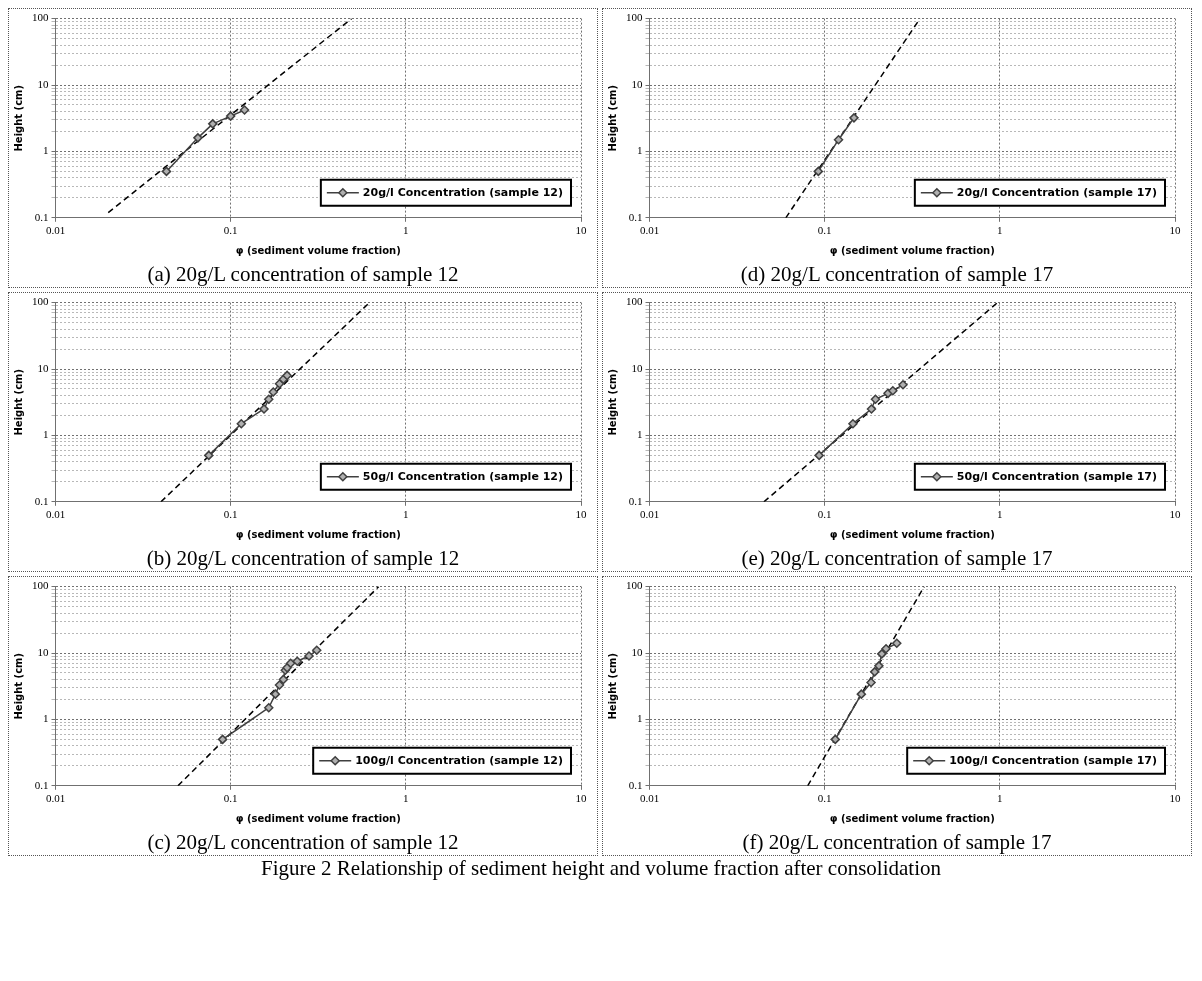  What do you see at coordinates (897, 274) in the screenshot?
I see `text: (d) 20g/L concentration of sample 17` at bounding box center [897, 274].